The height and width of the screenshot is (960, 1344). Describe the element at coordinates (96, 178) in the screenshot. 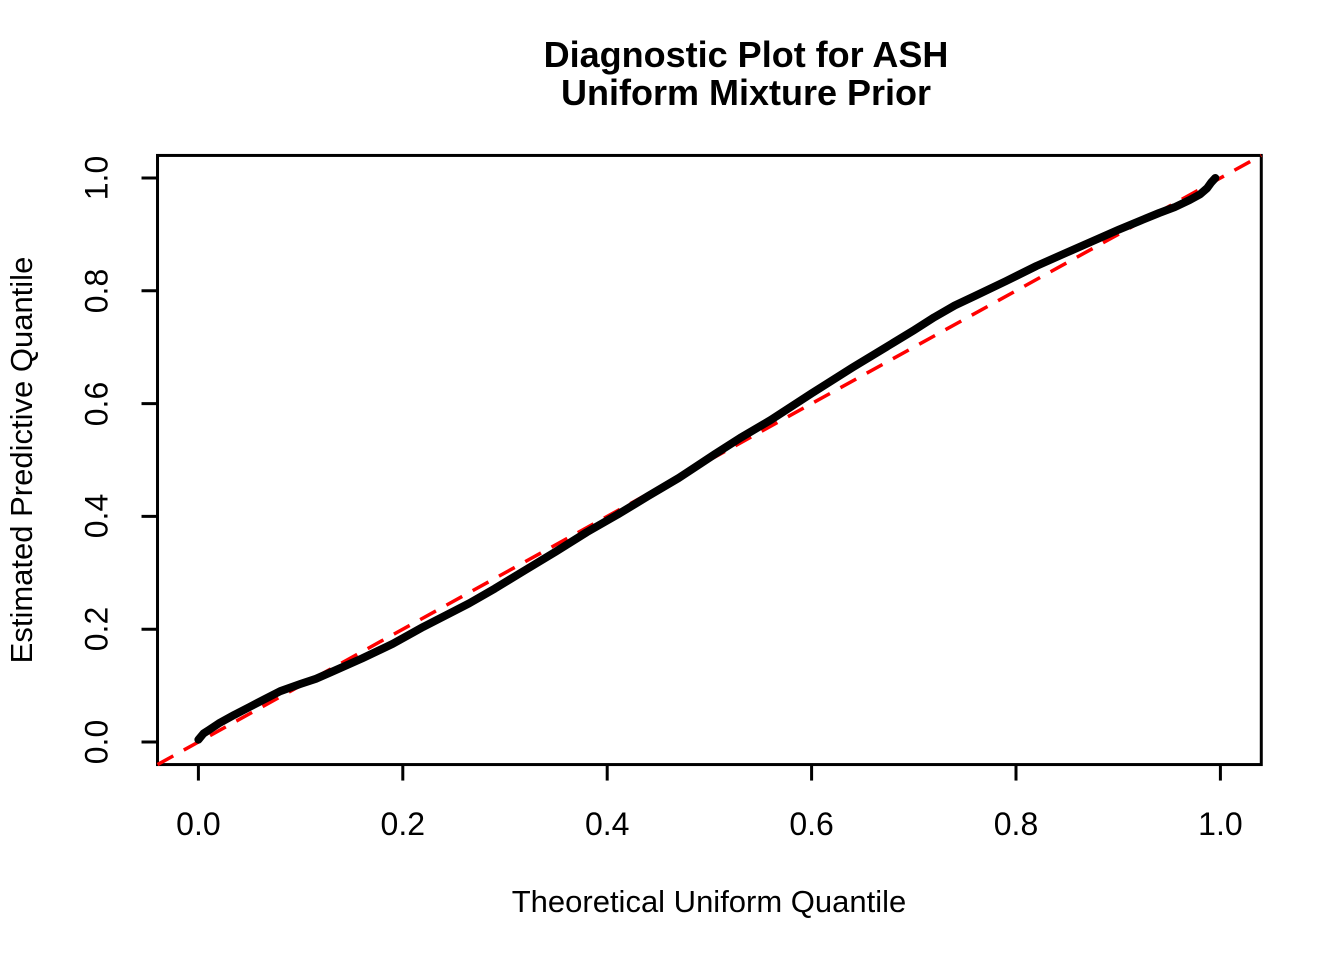

I see `y-tick-label: 1.0` at that location.